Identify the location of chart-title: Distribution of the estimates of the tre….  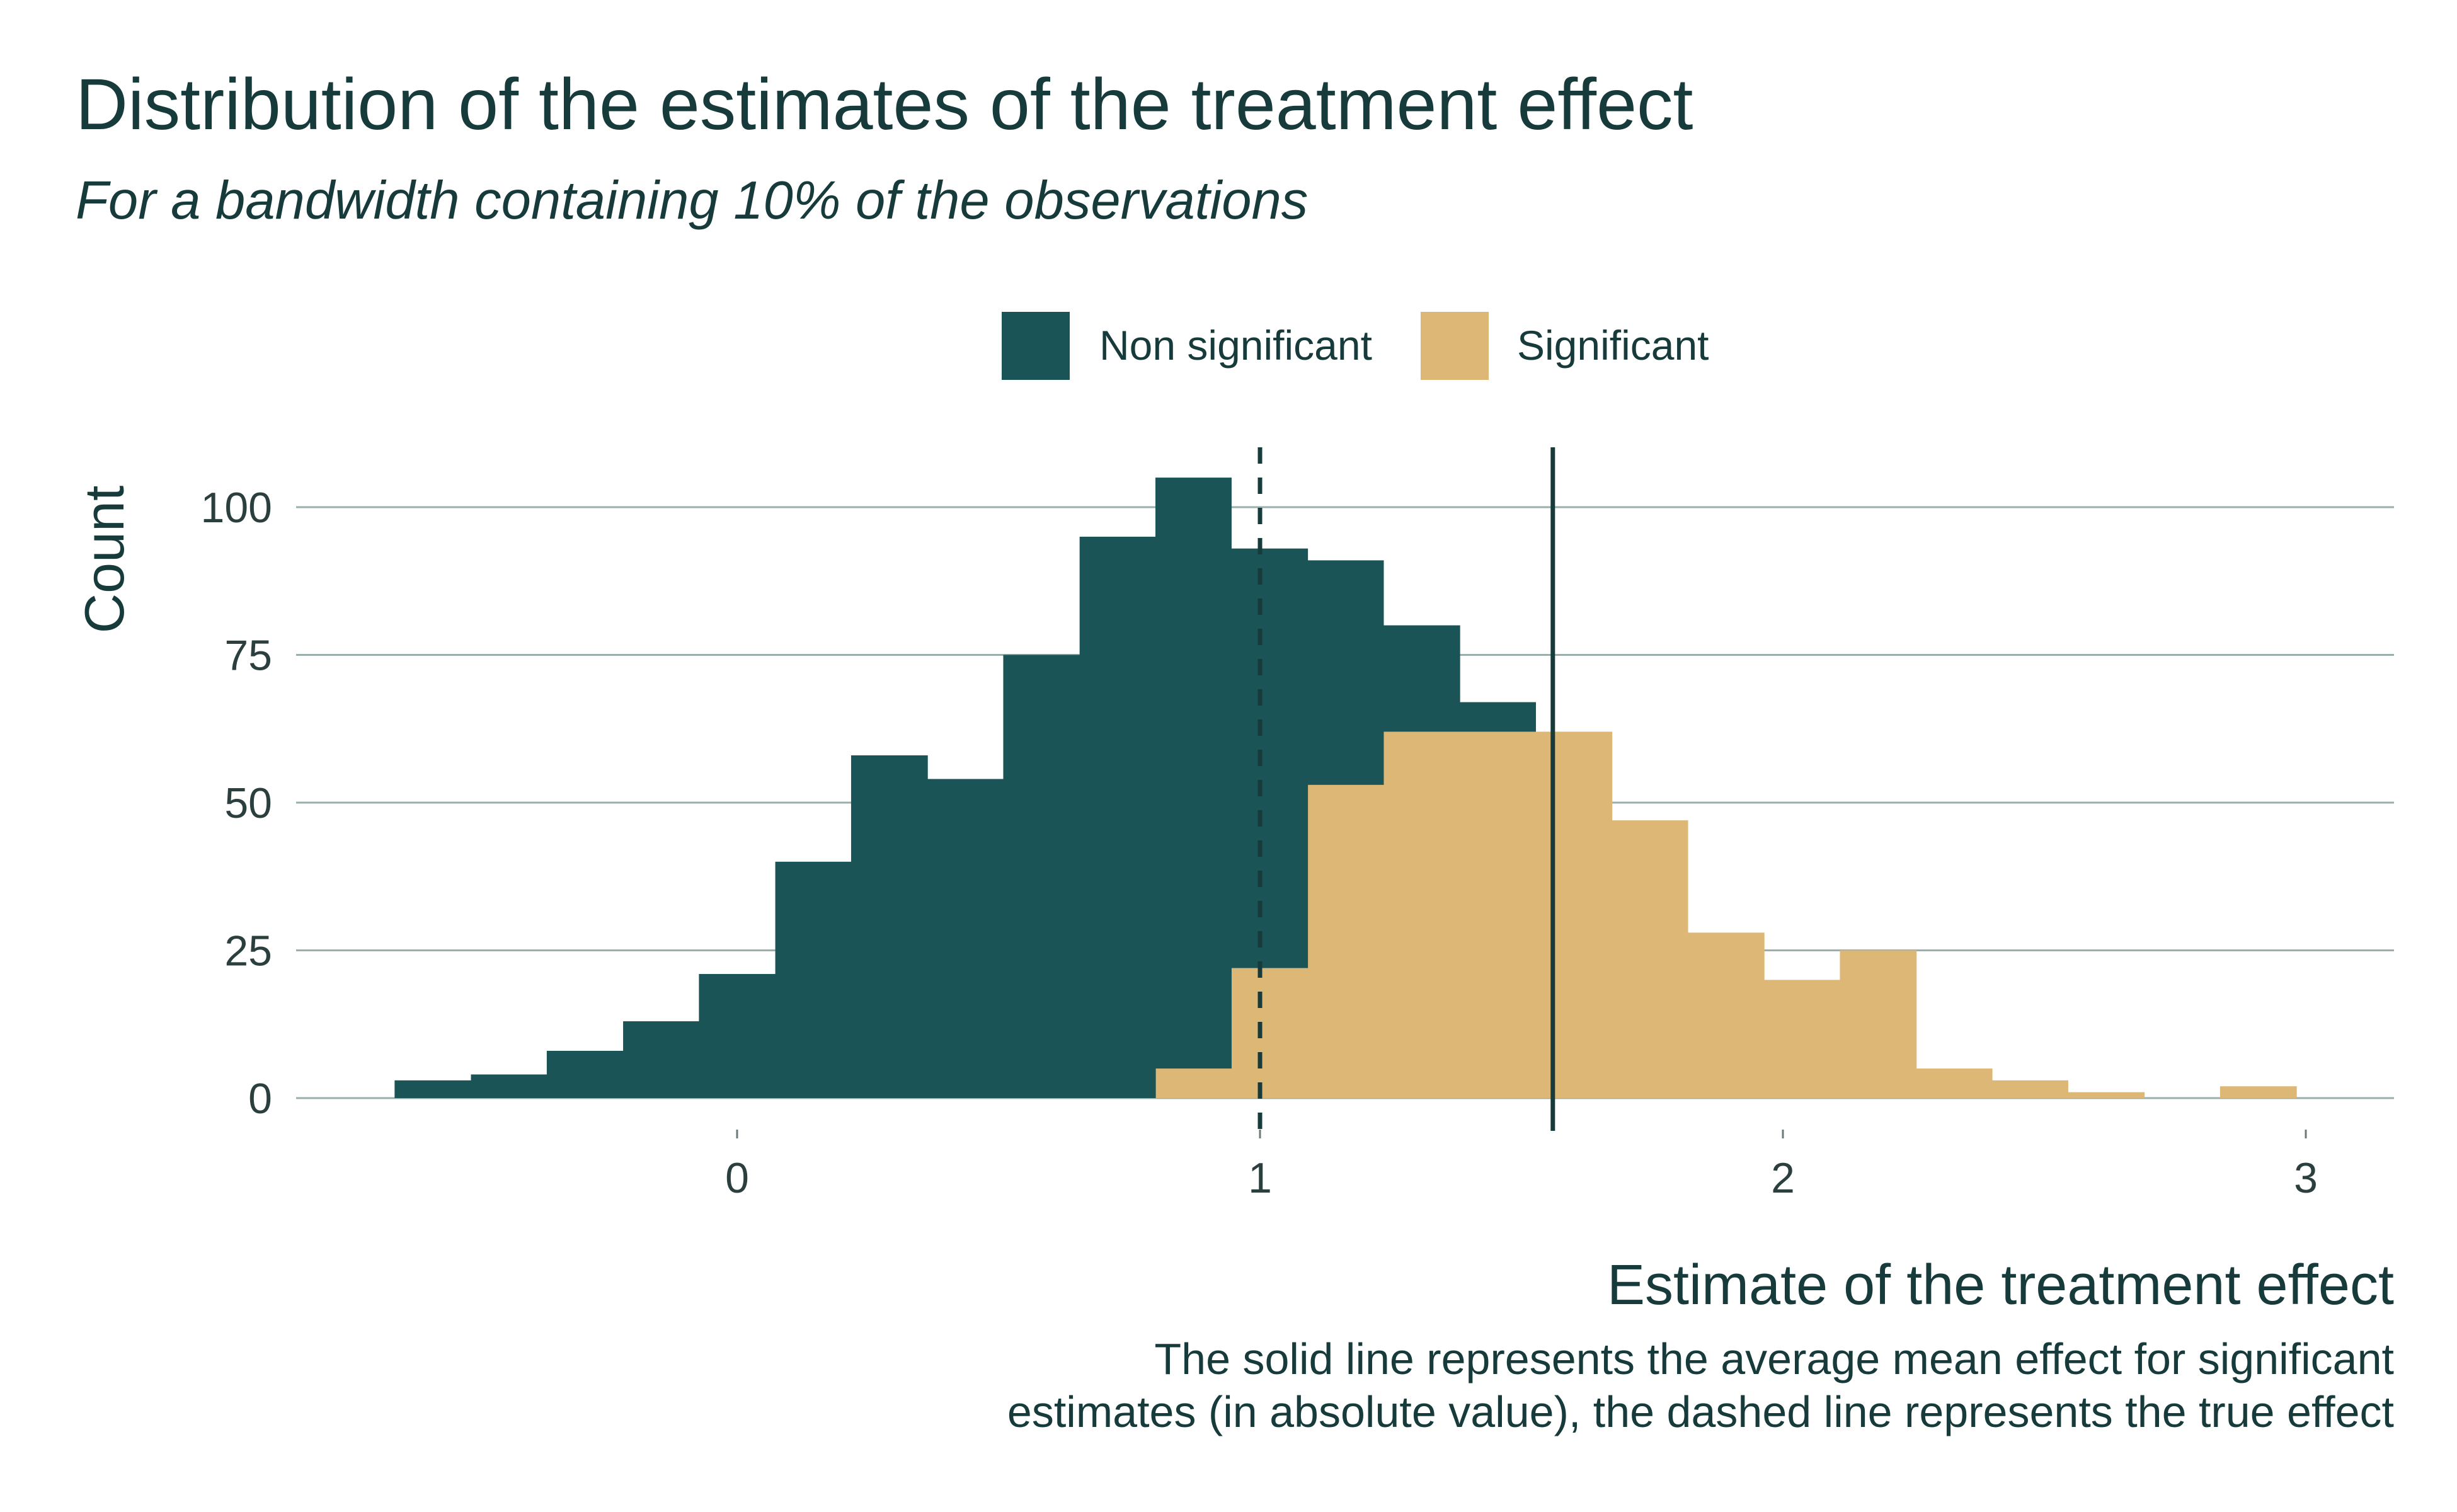
(884, 104).